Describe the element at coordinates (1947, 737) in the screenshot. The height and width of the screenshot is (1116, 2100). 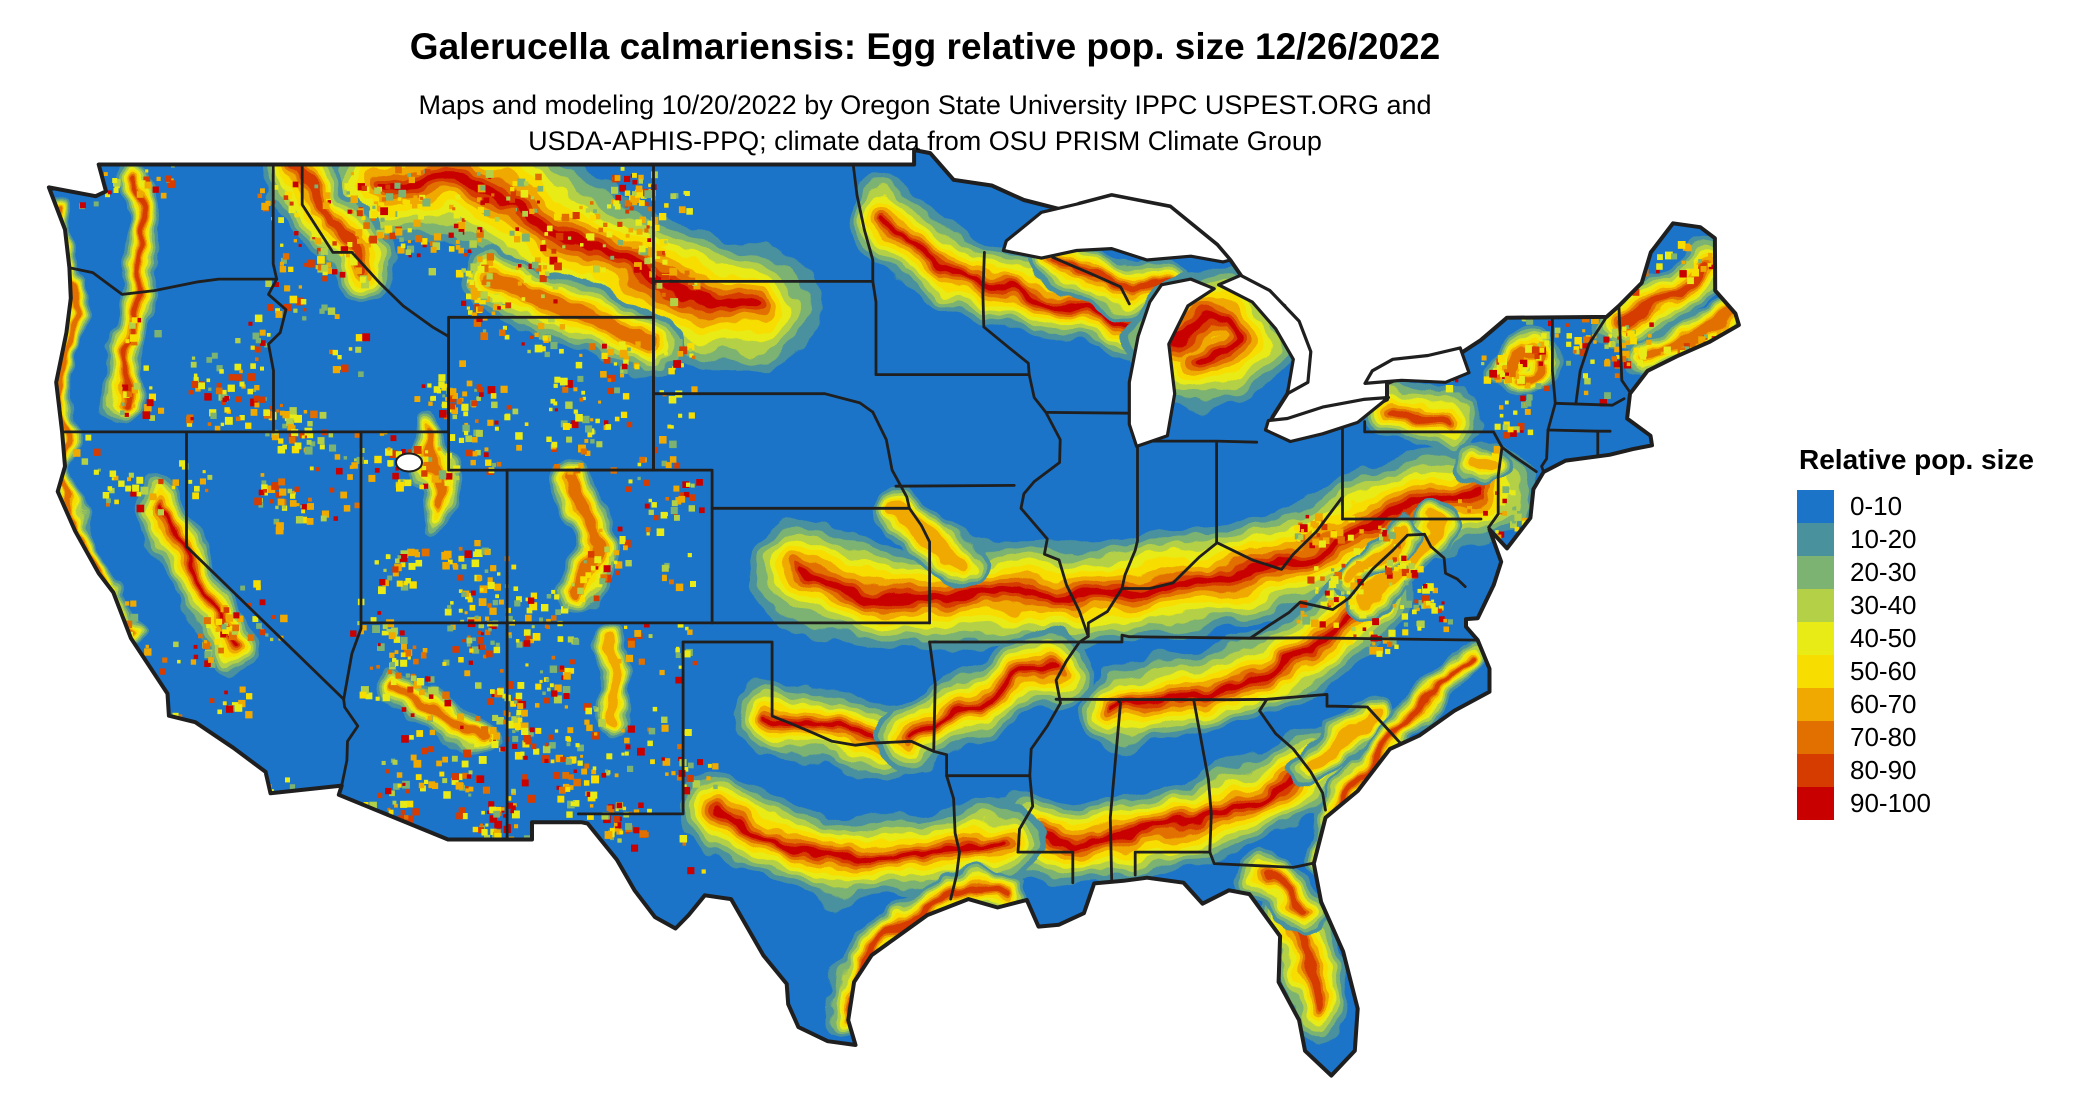
I see `legend-item: 70-80` at that location.